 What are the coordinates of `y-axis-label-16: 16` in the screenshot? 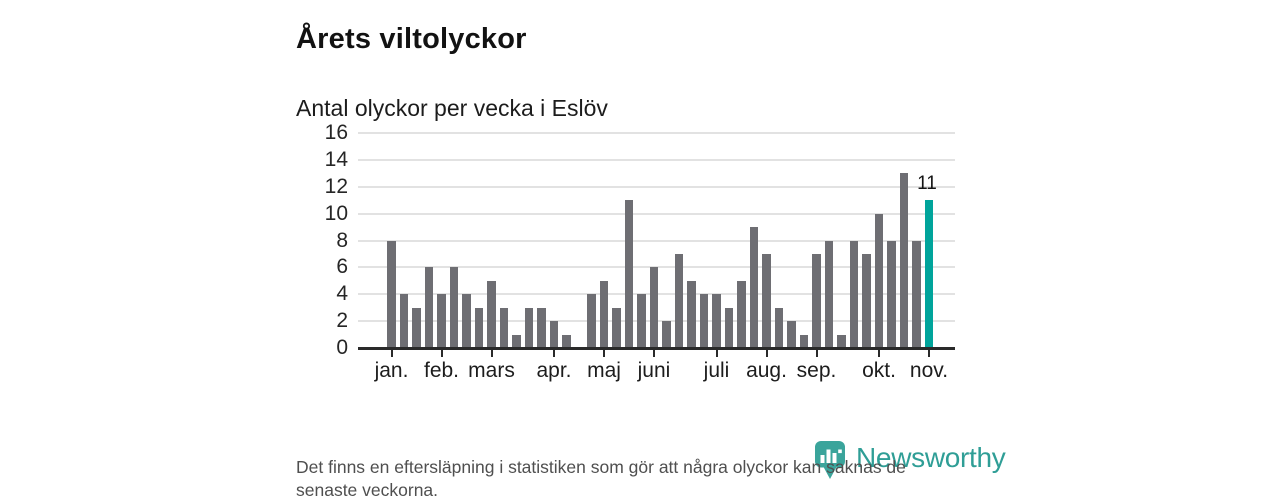 It's located at (318, 133).